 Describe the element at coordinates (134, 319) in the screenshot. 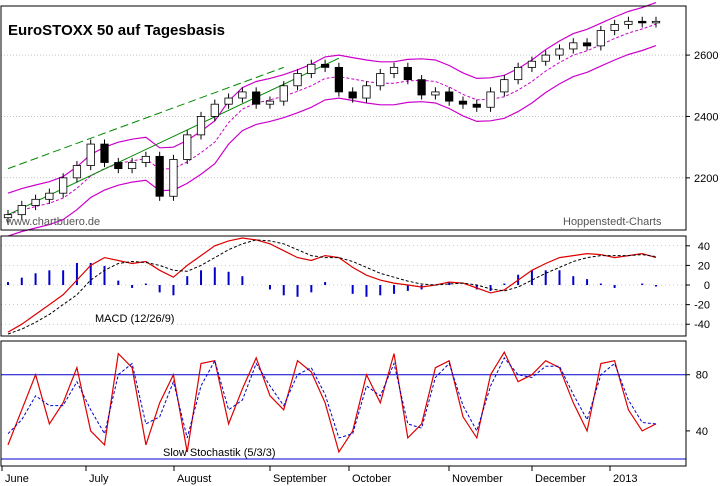

I see `macd-label: MACD (12/26/9)` at that location.